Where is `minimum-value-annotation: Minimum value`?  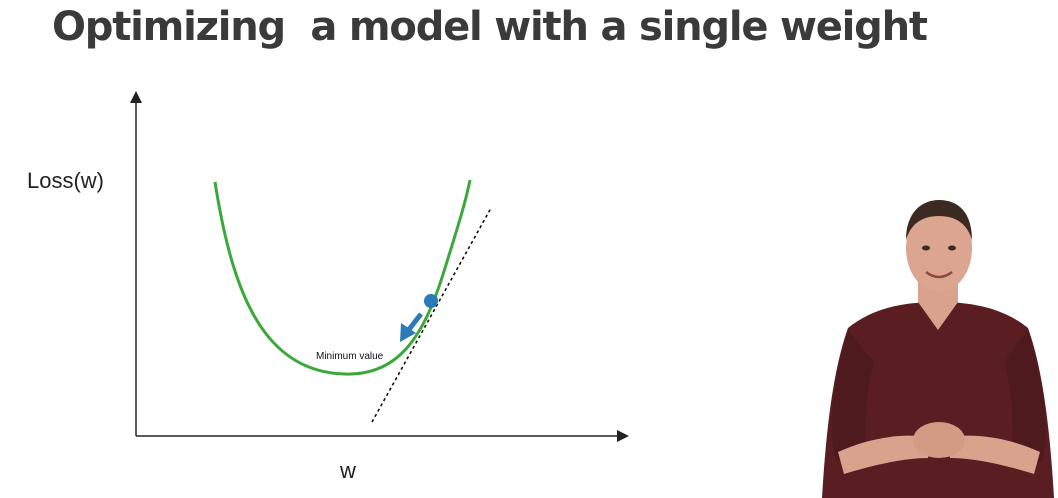
minimum-value-annotation: Minimum value is located at coordinates (350, 356).